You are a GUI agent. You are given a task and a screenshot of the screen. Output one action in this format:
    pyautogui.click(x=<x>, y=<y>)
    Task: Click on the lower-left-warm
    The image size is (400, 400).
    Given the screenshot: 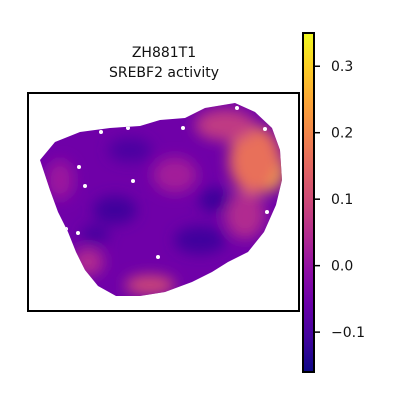 What is the action you would take?
    pyautogui.click(x=88, y=262)
    